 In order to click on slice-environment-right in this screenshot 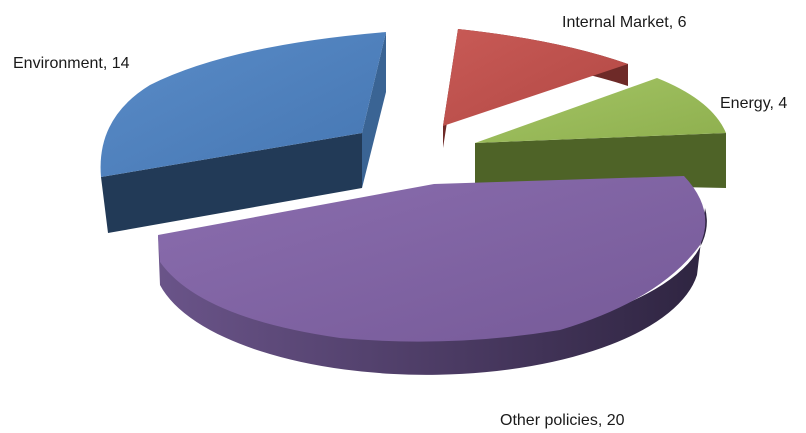, I will do `click(374, 110)`.